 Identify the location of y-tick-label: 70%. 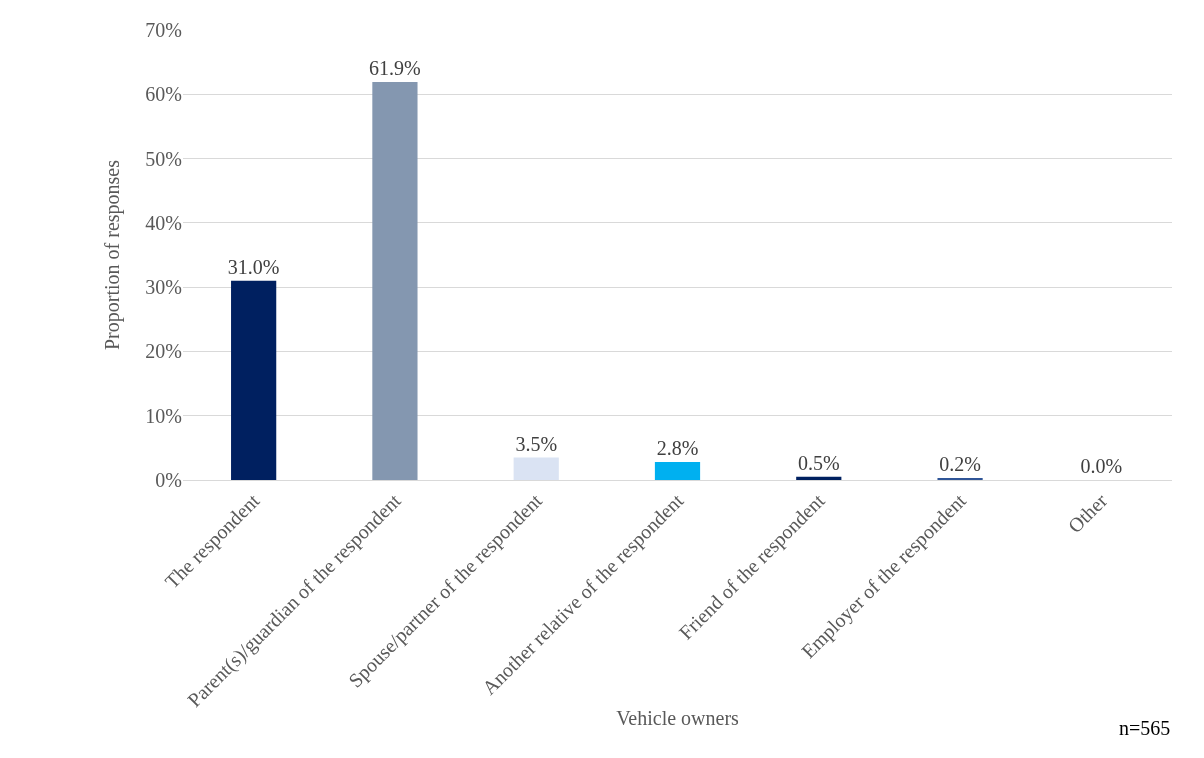
(163, 30).